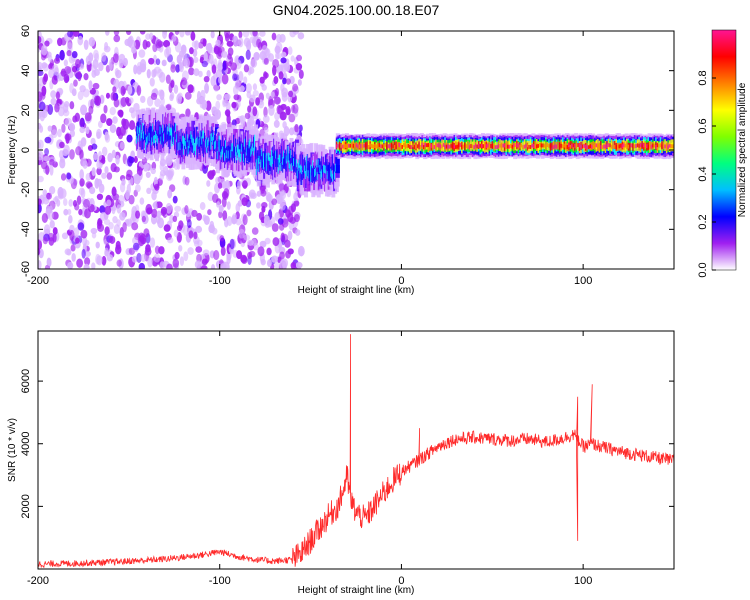 The height and width of the screenshot is (600, 750). Describe the element at coordinates (401, 581) in the screenshot. I see `snr-xtick-label: 0` at that location.